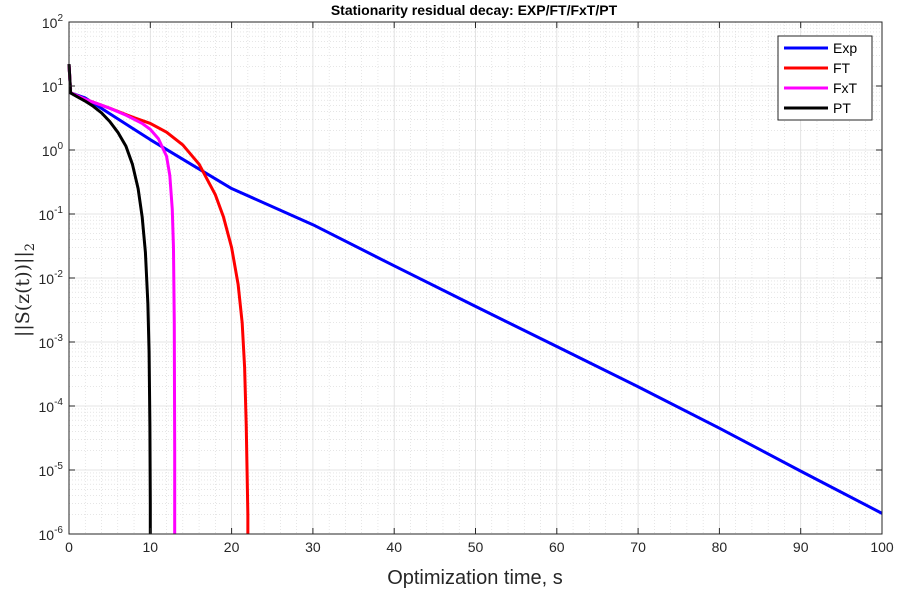 The width and height of the screenshot is (897, 590). What do you see at coordinates (53, 86) in the screenshot?
I see `y-tick-label: 10¹` at bounding box center [53, 86].